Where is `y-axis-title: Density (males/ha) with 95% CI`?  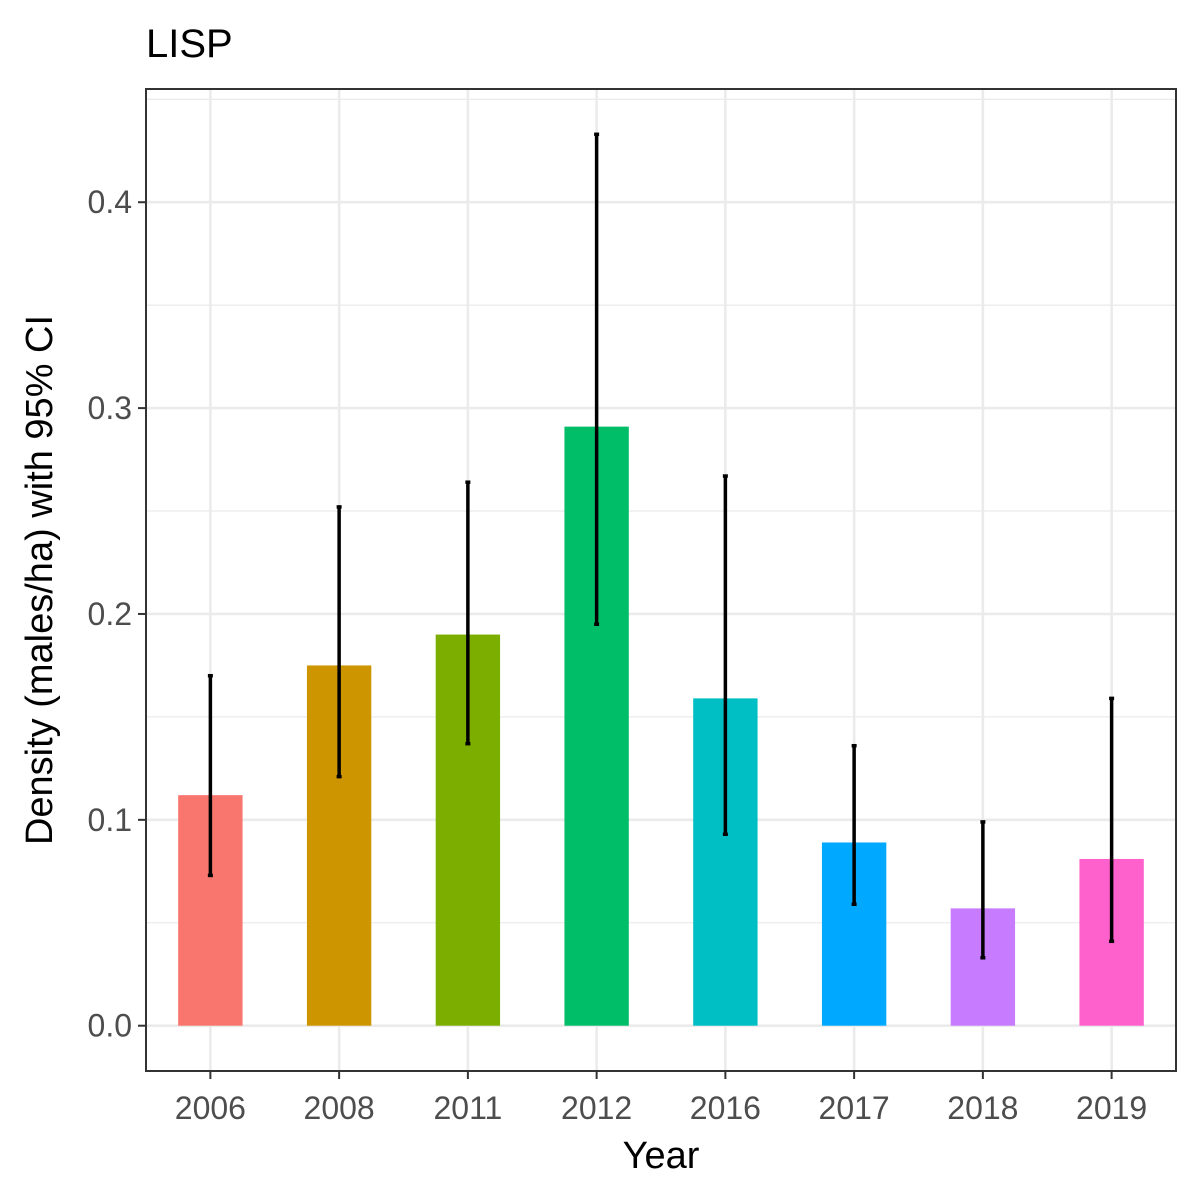
y-axis-title: Density (males/ha) with 95% CI is located at coordinates (40, 580).